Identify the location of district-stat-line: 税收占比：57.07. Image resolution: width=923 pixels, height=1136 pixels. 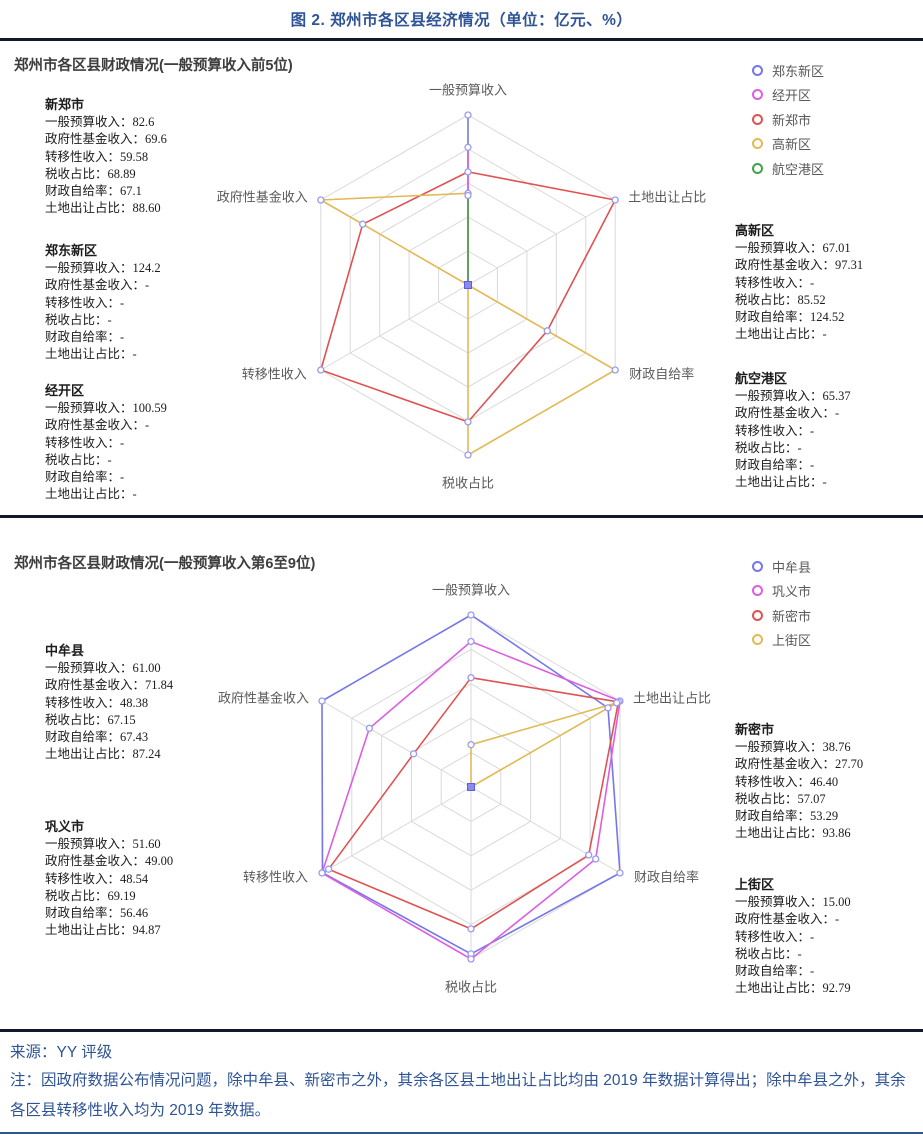
(780, 798).